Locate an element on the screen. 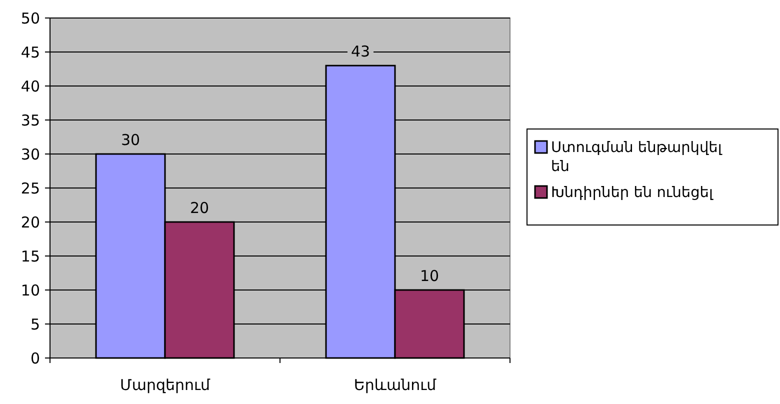  y-tick-label: 0 is located at coordinates (35, 358).